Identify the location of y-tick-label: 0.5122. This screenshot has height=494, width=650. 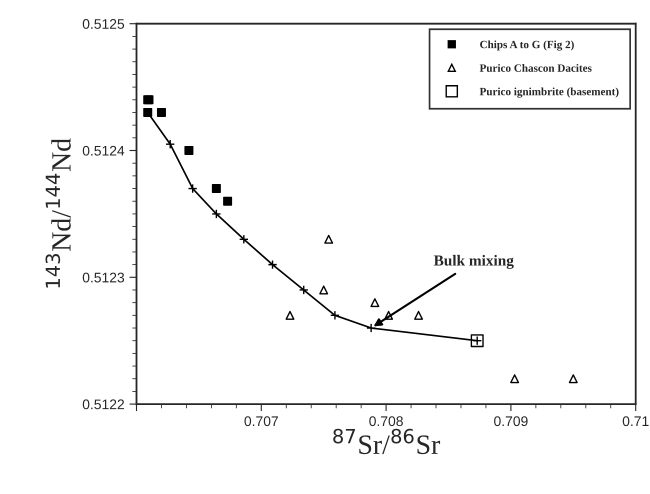
(103, 404).